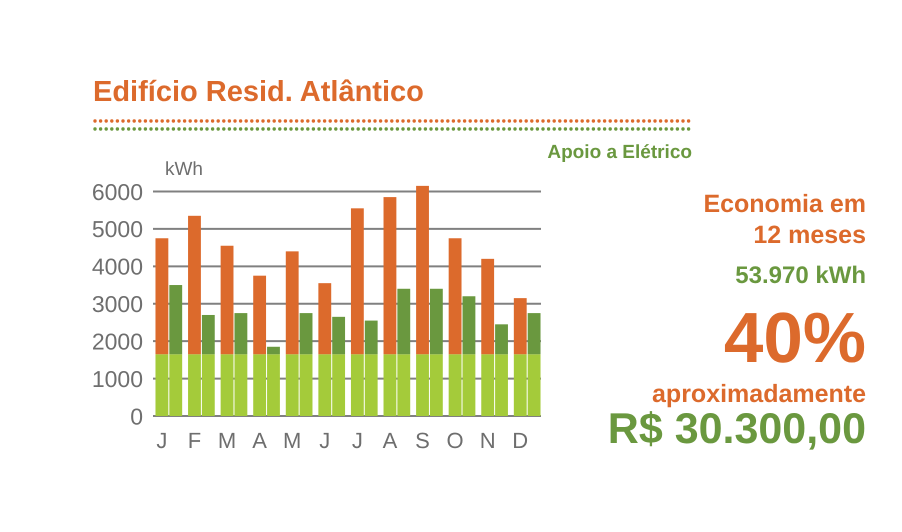  What do you see at coordinates (117, 229) in the screenshot?
I see `y-tick-label: 5000` at bounding box center [117, 229].